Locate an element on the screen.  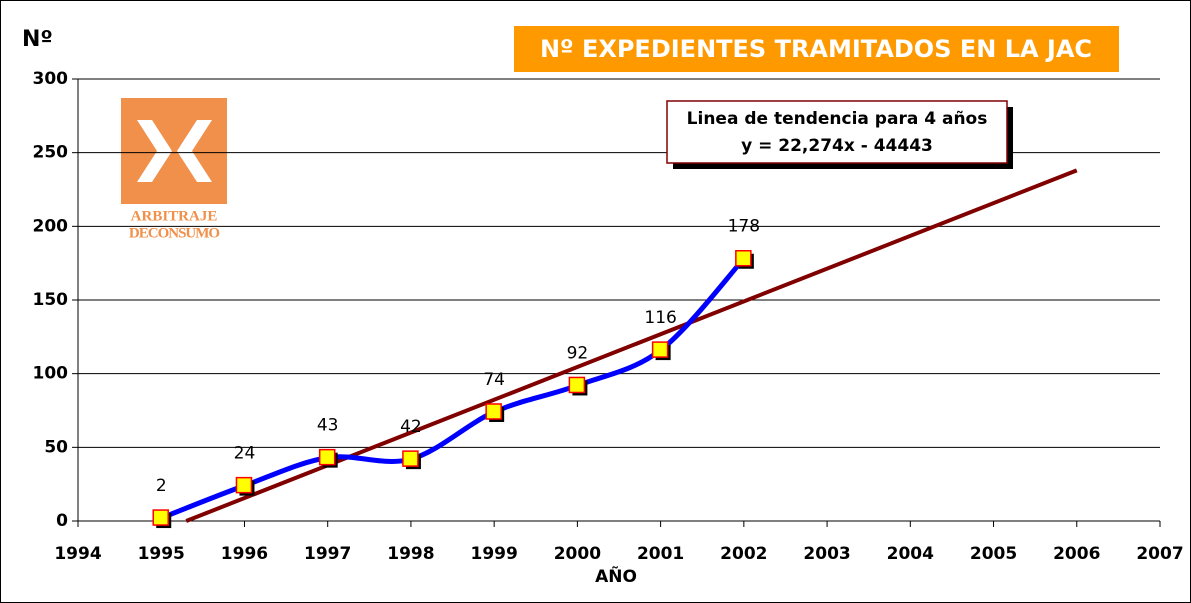
logo-square is located at coordinates (174, 151).